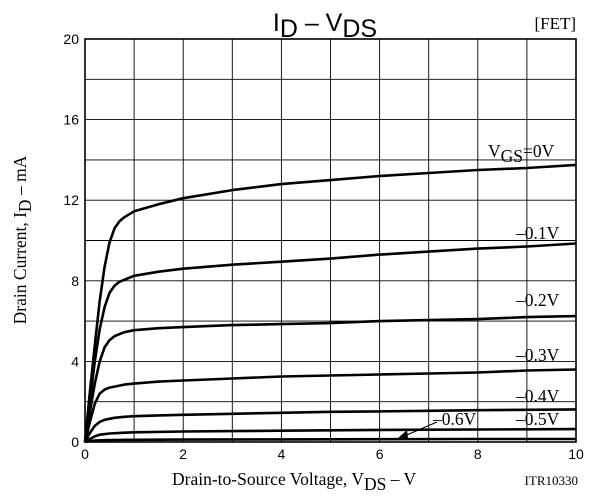 Image resolution: width=594 pixels, height=501 pixels. I want to click on x-axis-label-sub: DS, so click(375, 484).